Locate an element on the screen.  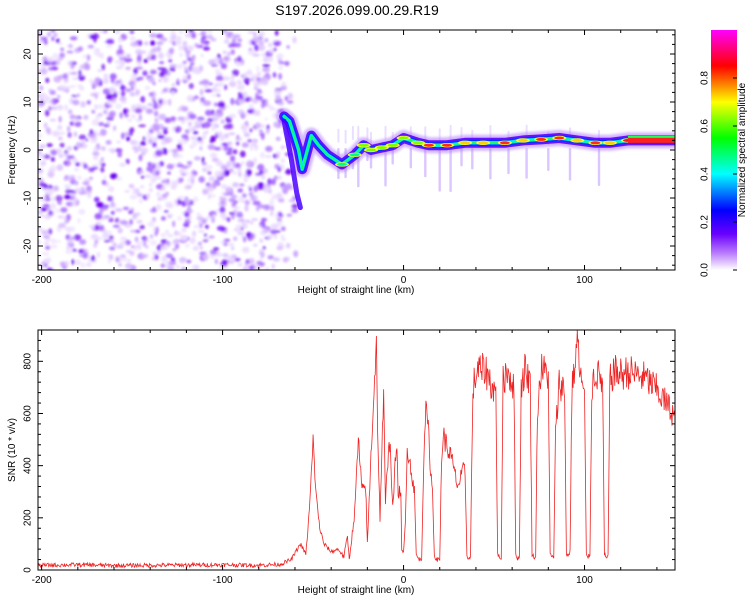
ridge-hotspot is located at coordinates (595, 143).